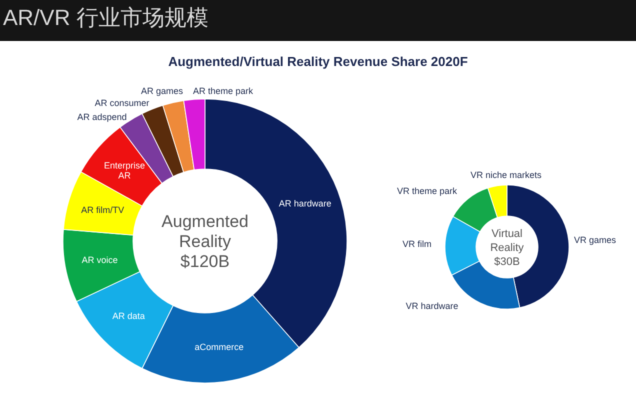 The image size is (636, 401). I want to click on slice-label: VR film, so click(417, 244).